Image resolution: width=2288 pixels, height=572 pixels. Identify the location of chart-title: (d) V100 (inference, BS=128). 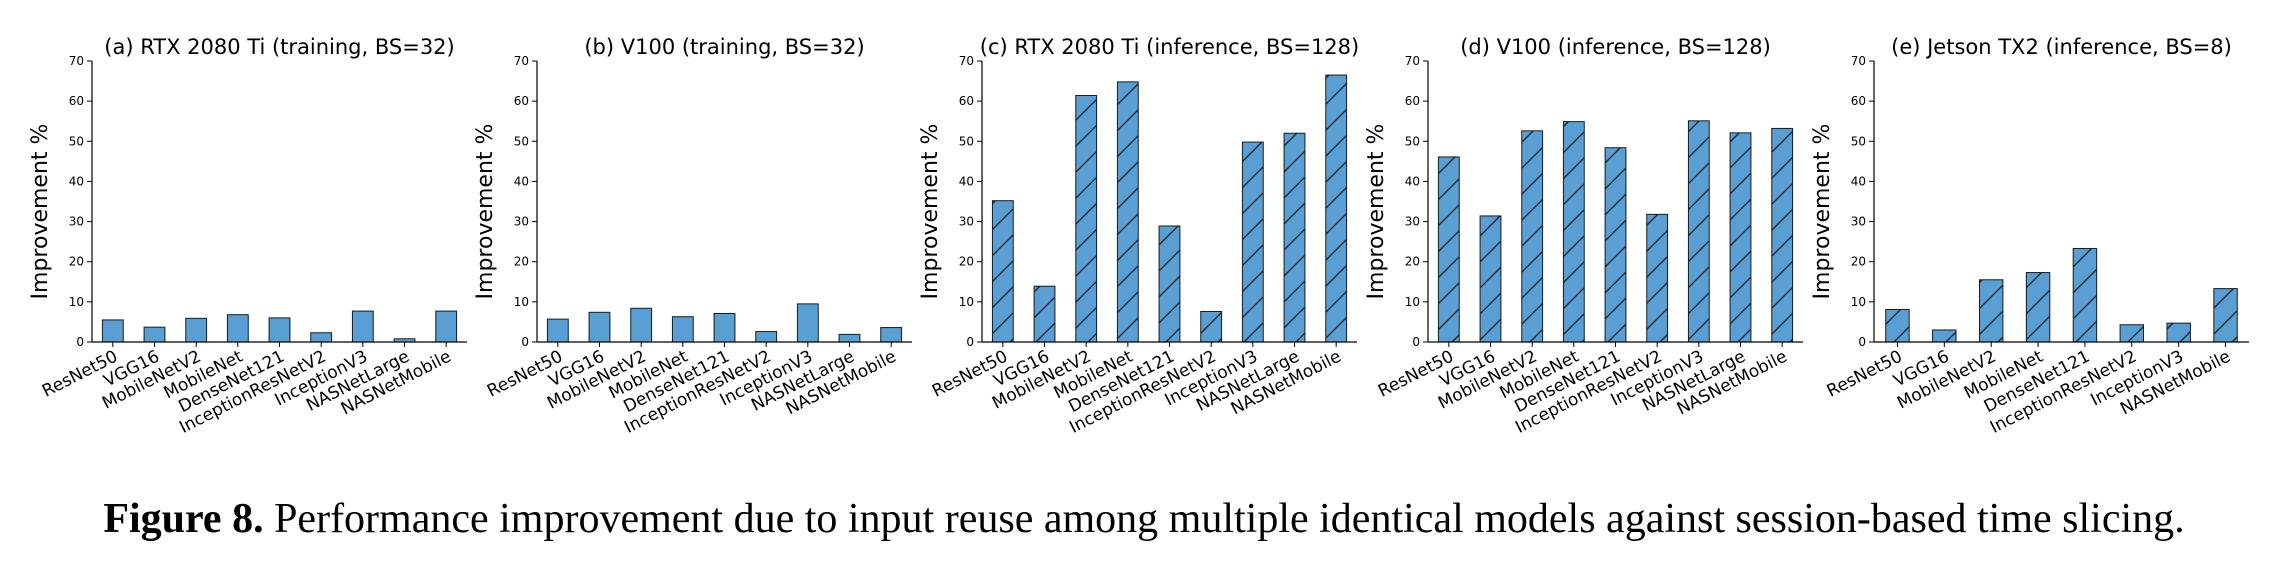
(1615, 47).